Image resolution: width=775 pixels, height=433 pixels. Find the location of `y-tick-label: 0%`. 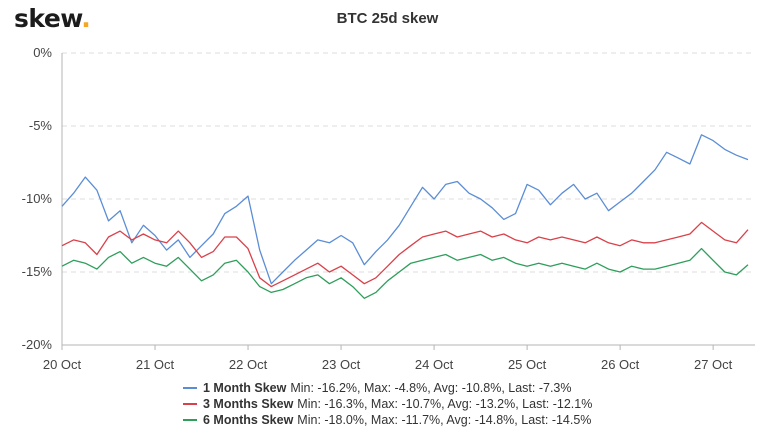

y-tick-label: 0% is located at coordinates (42, 52).